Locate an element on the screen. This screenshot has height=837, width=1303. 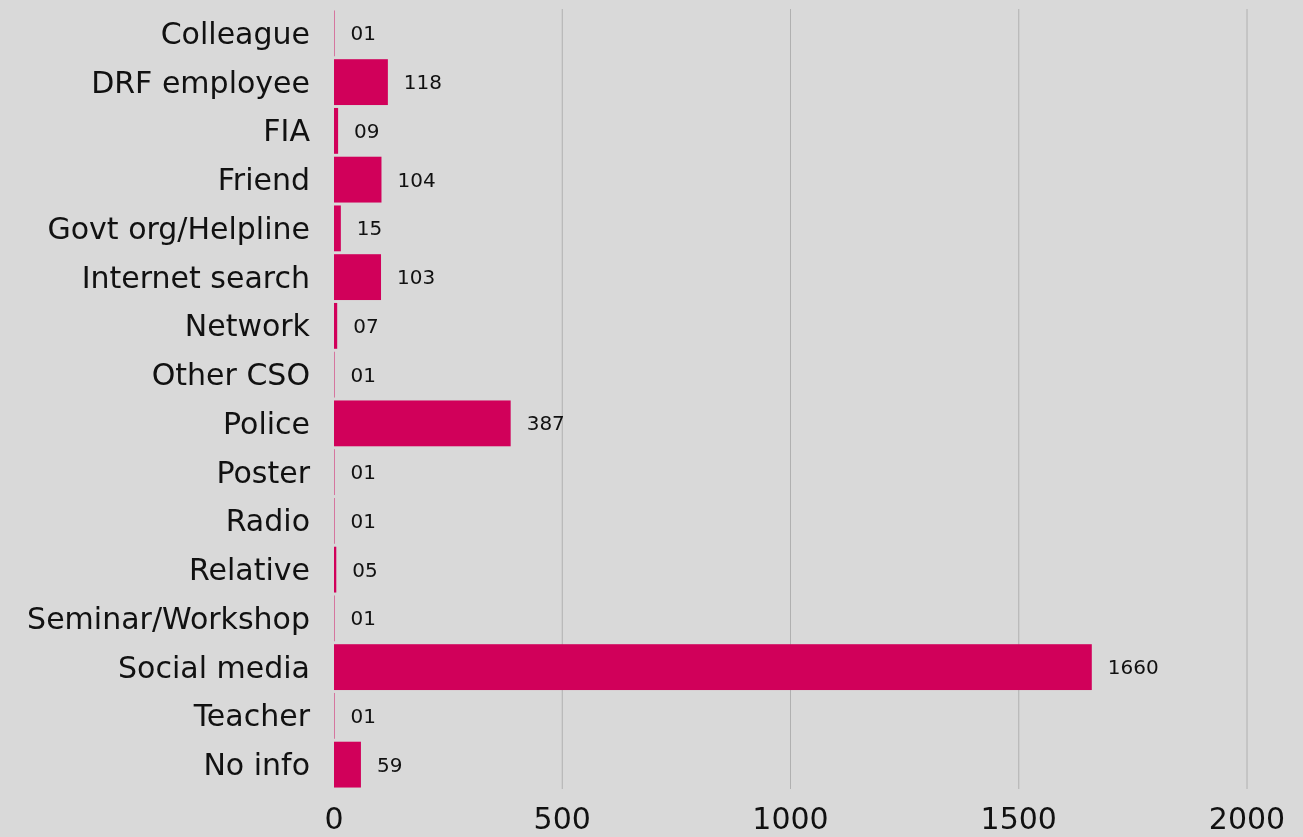
data-label: 09 is located at coordinates (367, 130).